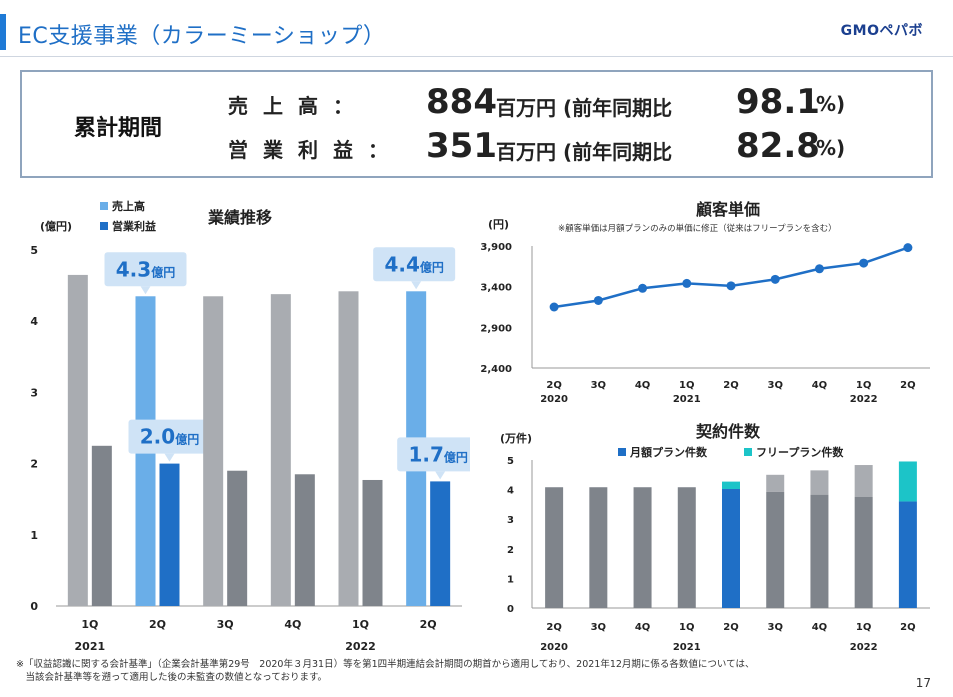 The height and width of the screenshot is (697, 953). What do you see at coordinates (315, 150) in the screenshot?
I see `summary-row-label: 営業利益：` at bounding box center [315, 150].